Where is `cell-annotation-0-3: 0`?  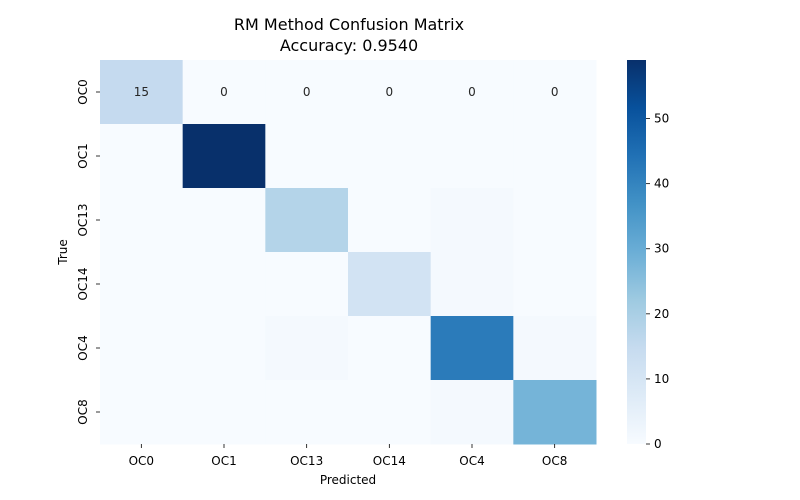 cell-annotation-0-3: 0 is located at coordinates (390, 92).